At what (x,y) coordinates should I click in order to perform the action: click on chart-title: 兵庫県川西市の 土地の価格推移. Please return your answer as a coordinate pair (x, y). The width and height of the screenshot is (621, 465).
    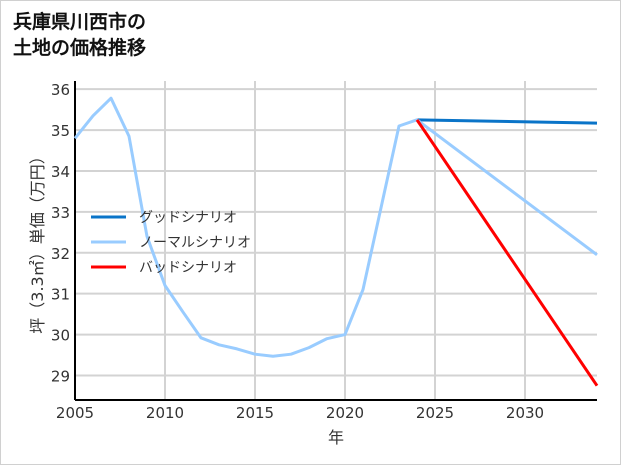
    Looking at the image, I should click on (79, 35).